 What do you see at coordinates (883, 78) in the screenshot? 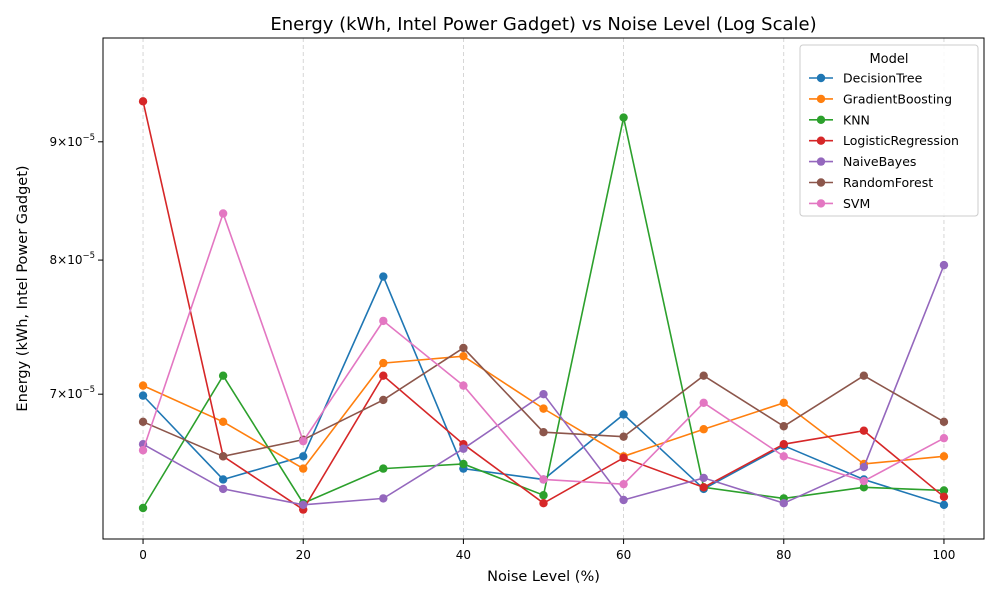
I see `legend-label: DecisionTree` at bounding box center [883, 78].